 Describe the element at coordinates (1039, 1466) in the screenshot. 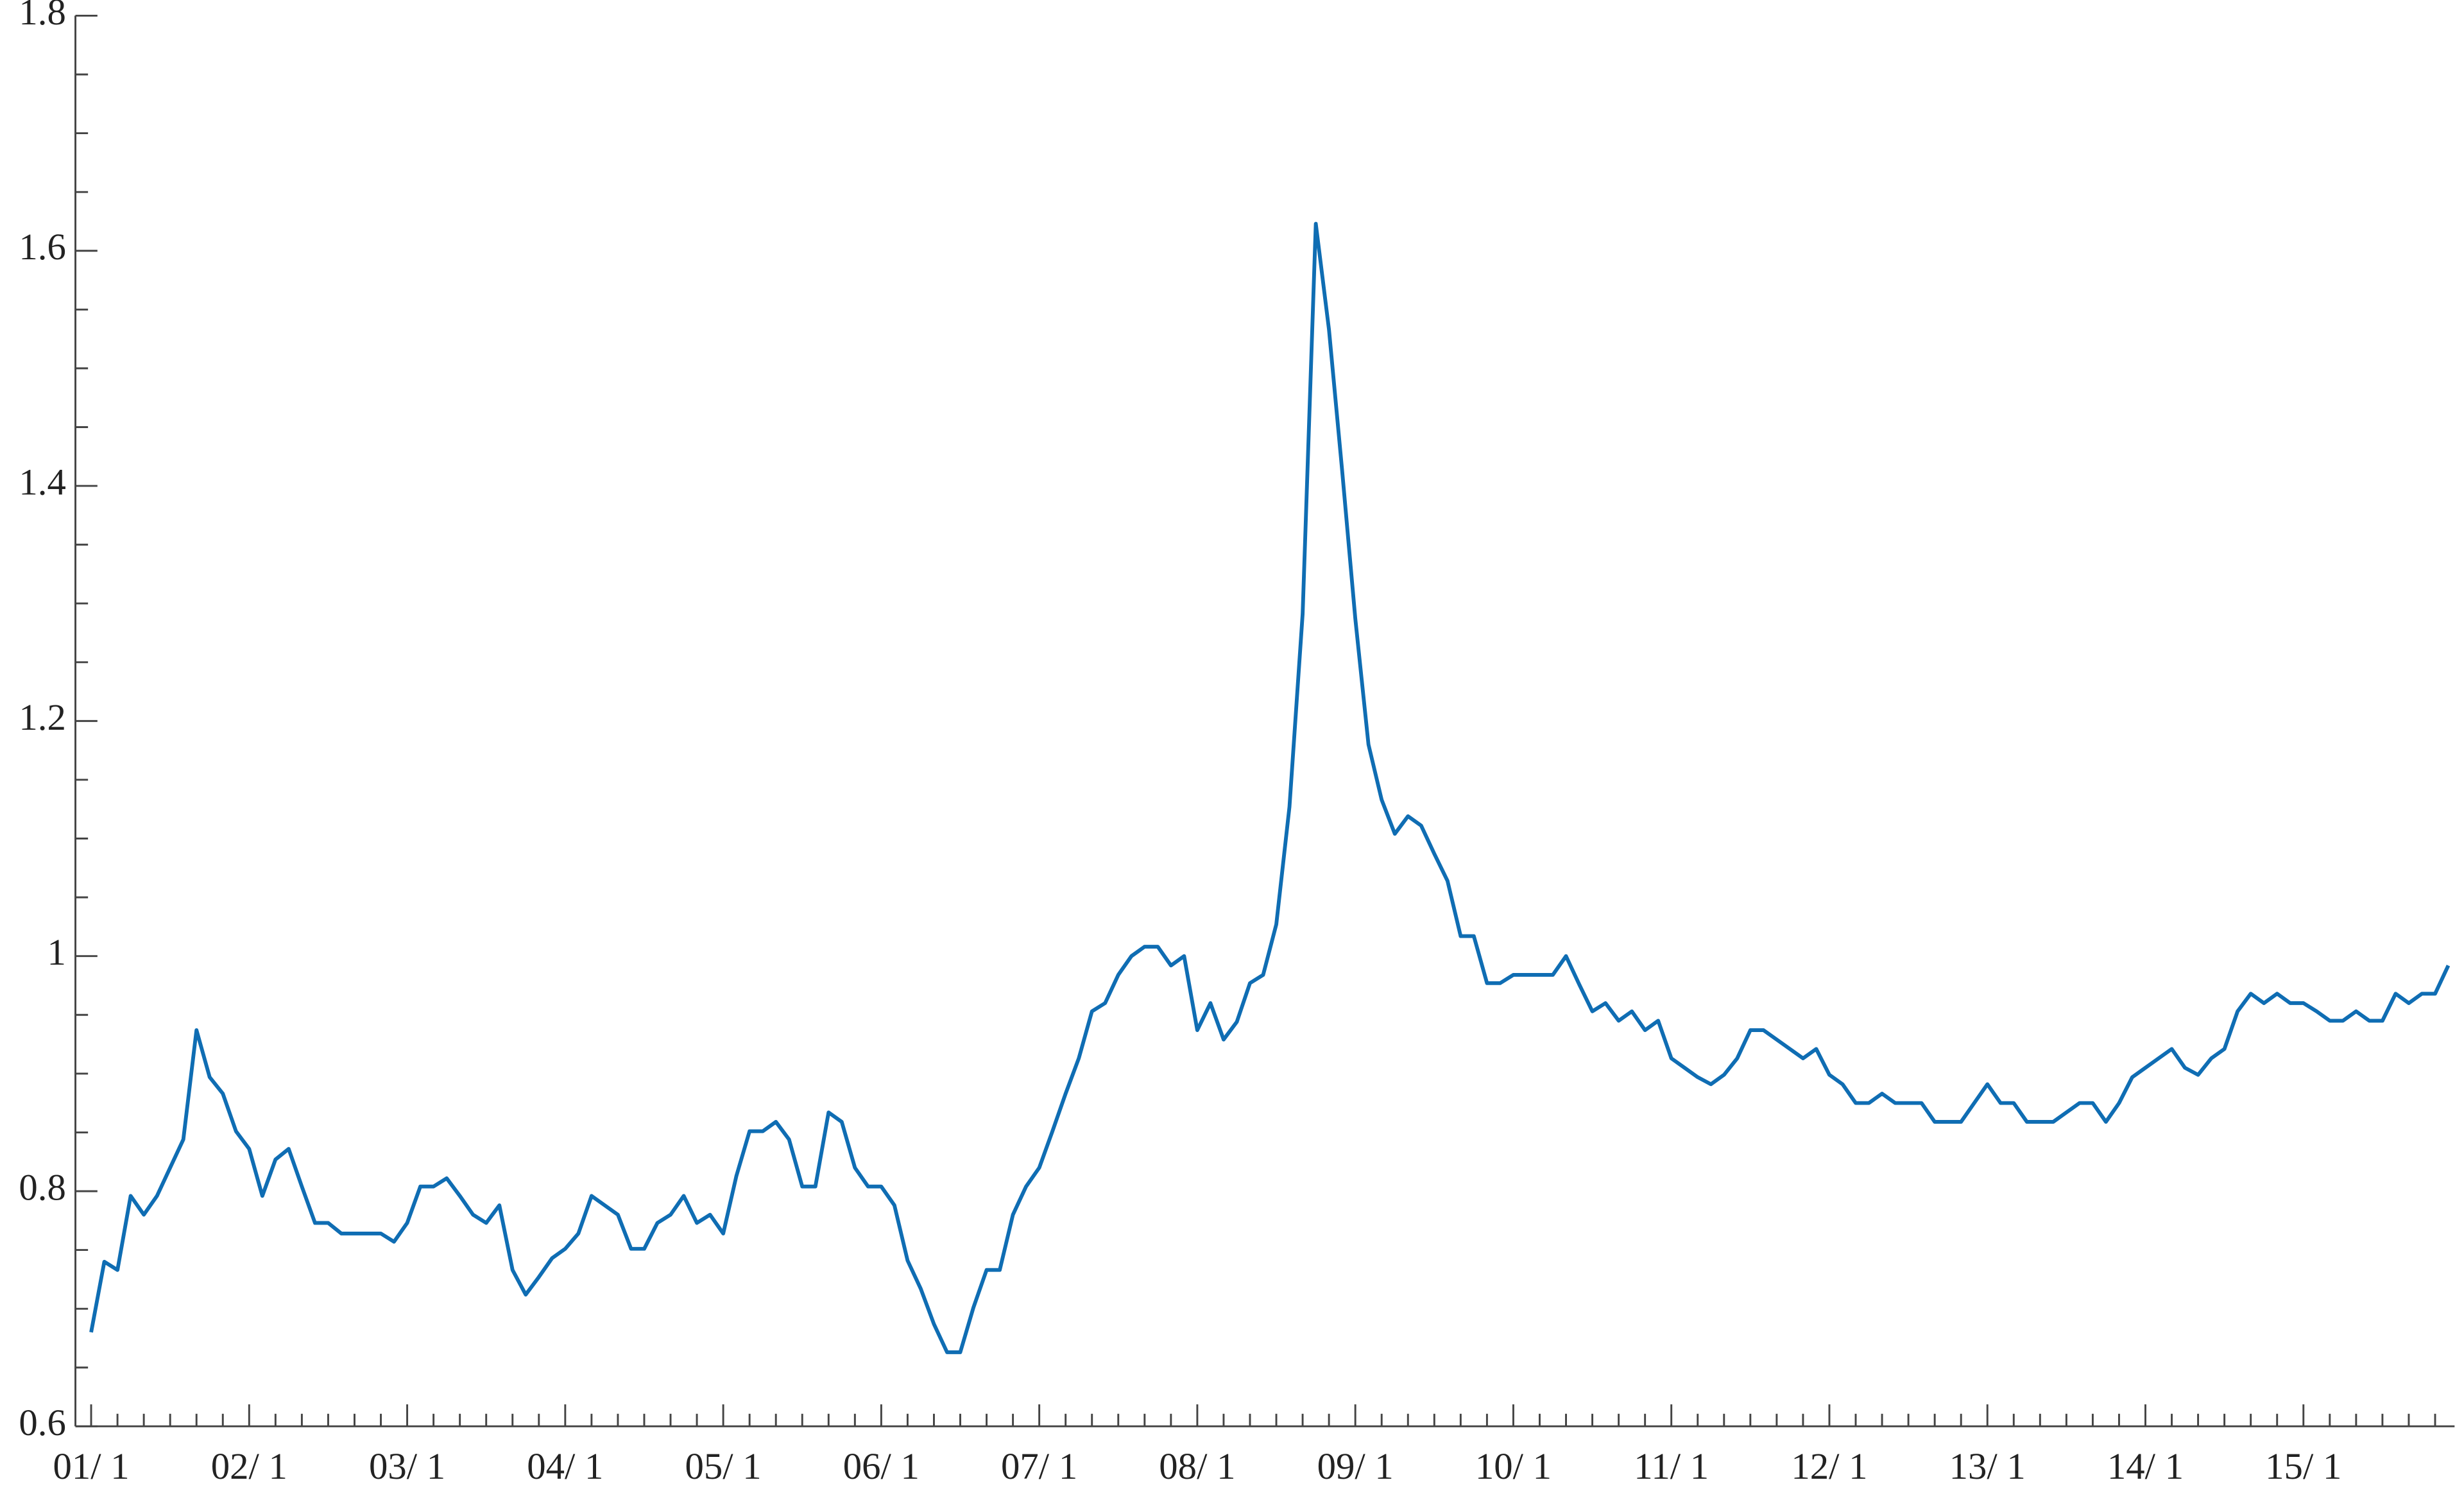

I see `x-tick-label: 07/ 1` at that location.